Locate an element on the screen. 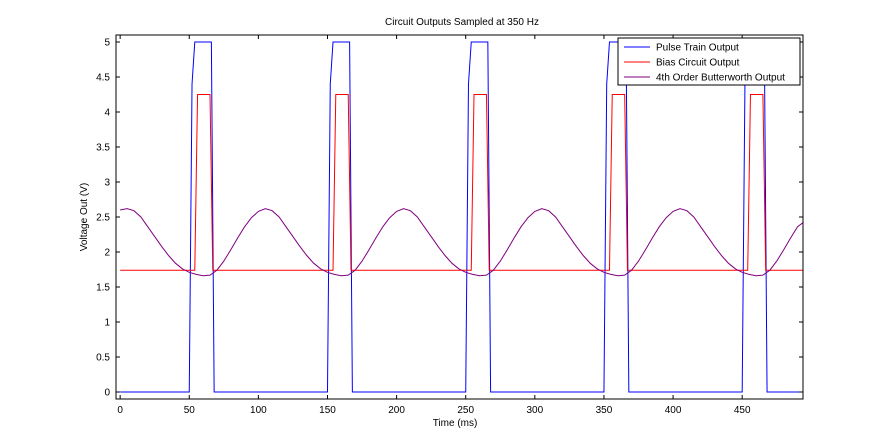 This screenshot has width=886, height=448. y-tick-label: 2 is located at coordinates (107, 253).